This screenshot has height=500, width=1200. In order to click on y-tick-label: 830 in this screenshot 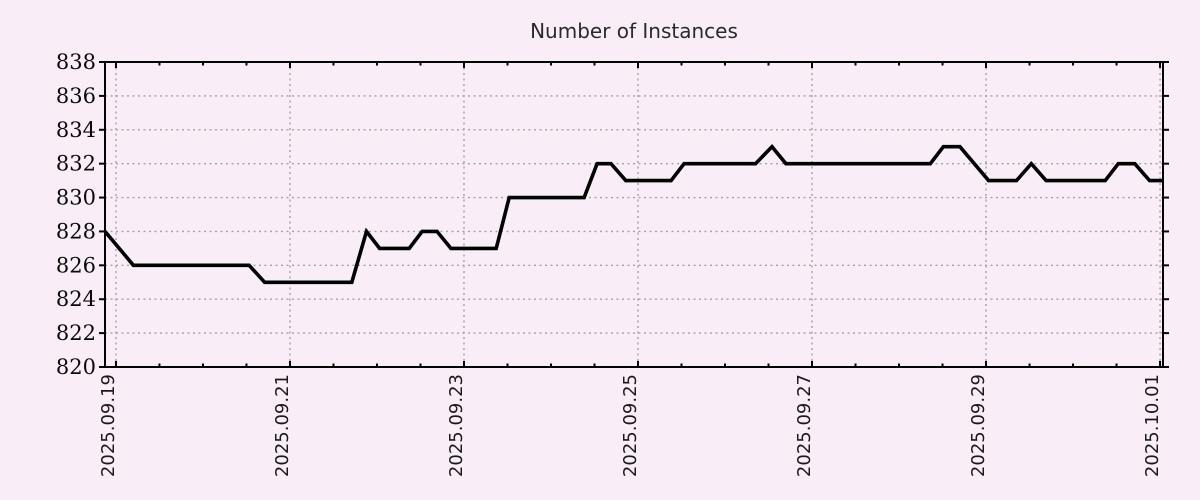, I will do `click(76, 198)`.